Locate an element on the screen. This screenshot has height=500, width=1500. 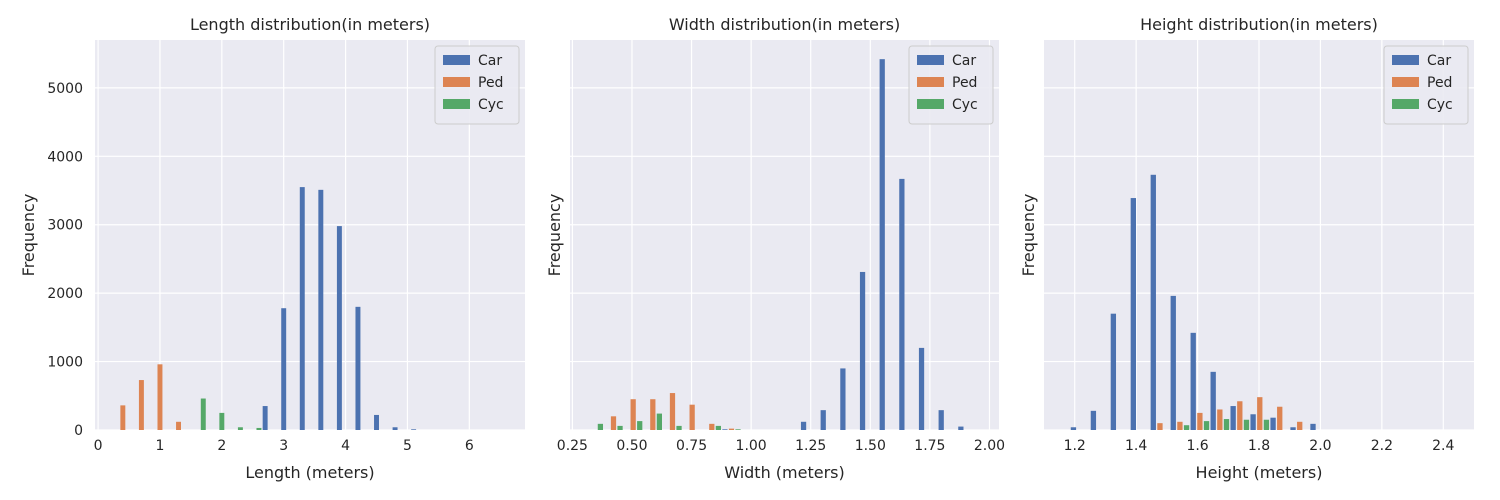
length-x-tick-label: 1 is located at coordinates (160, 446).